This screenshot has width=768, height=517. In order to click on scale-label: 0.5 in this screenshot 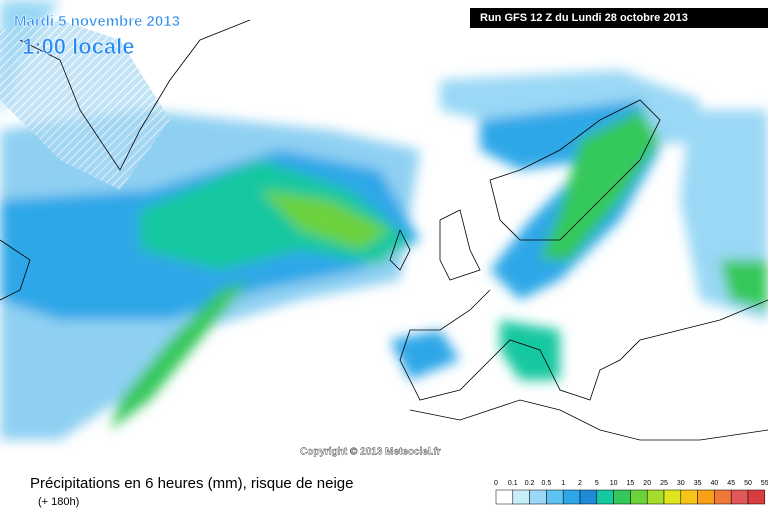, I will do `click(547, 483)`.